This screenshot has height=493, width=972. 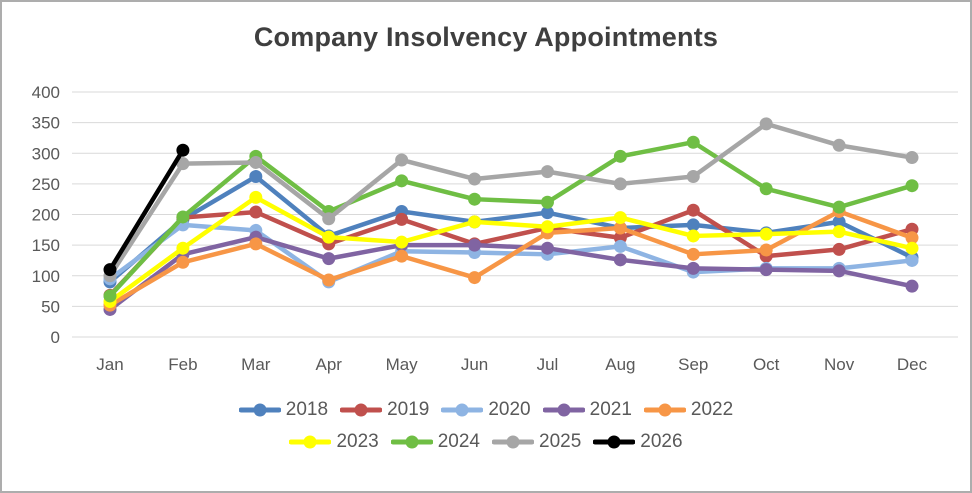 What do you see at coordinates (328, 364) in the screenshot?
I see `x-axis-tick-label: Apr` at bounding box center [328, 364].